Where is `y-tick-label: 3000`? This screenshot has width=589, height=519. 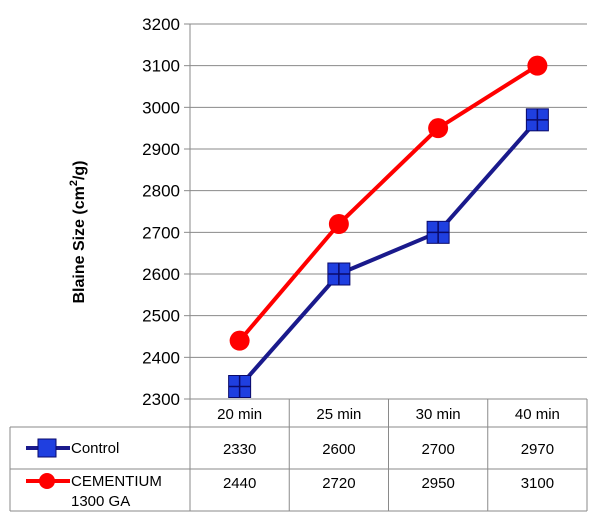
y-tick-label: 3000 is located at coordinates (161, 107).